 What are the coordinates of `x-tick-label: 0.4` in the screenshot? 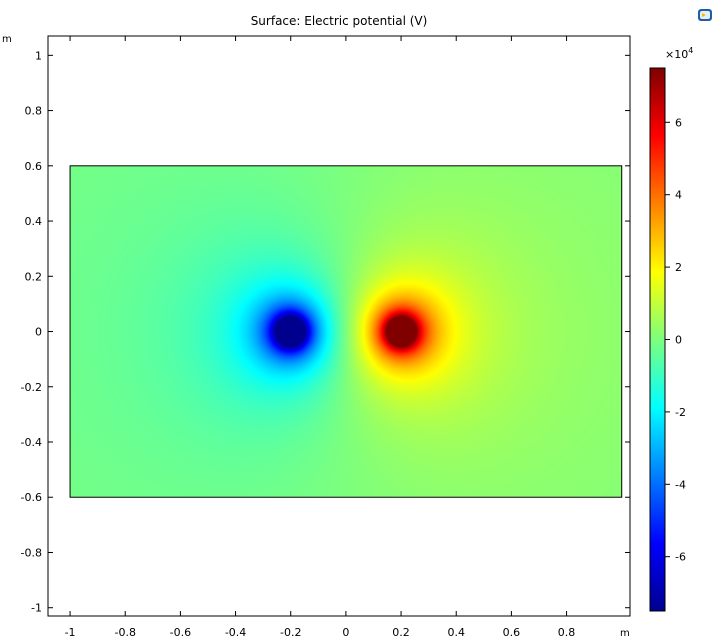 It's located at (456, 632).